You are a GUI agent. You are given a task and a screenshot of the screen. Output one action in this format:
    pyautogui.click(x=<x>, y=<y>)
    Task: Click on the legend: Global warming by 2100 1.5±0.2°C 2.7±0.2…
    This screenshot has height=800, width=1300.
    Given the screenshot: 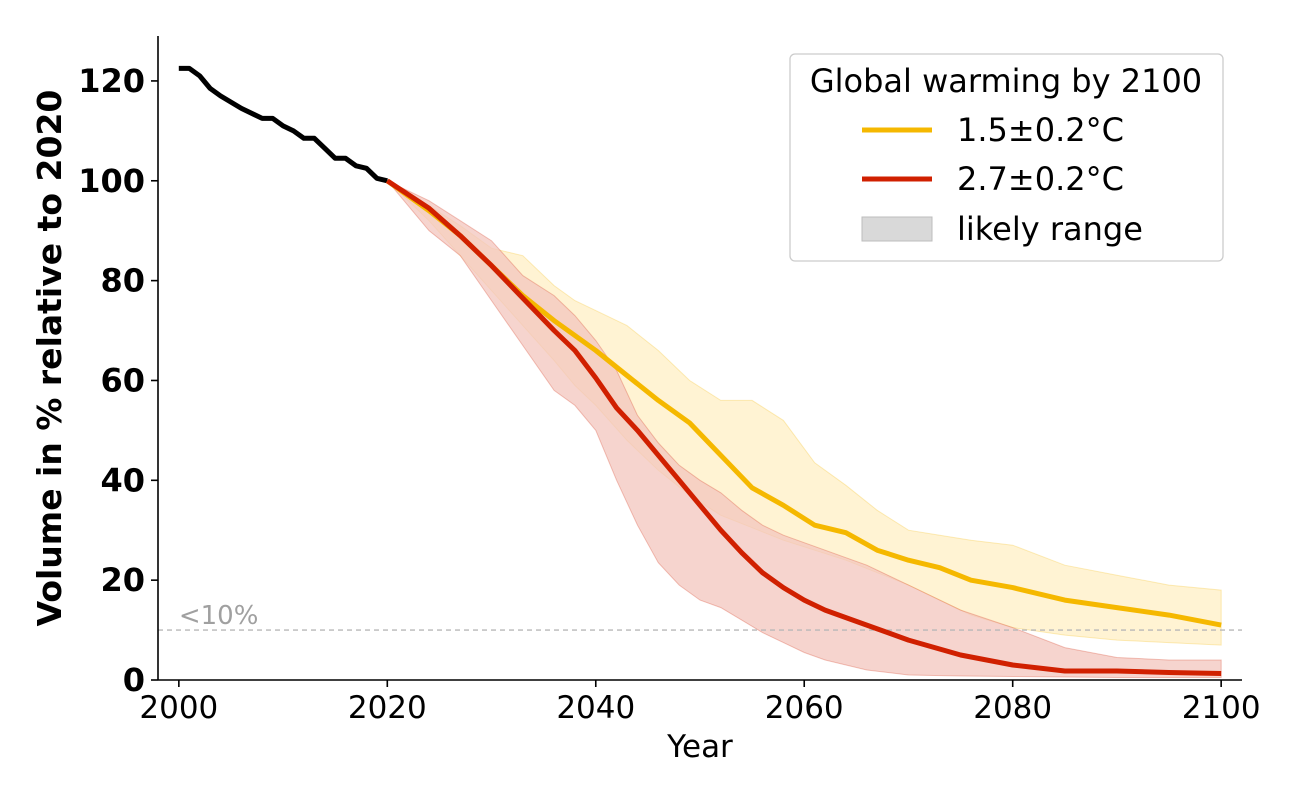 What is the action you would take?
    pyautogui.click(x=1006, y=157)
    